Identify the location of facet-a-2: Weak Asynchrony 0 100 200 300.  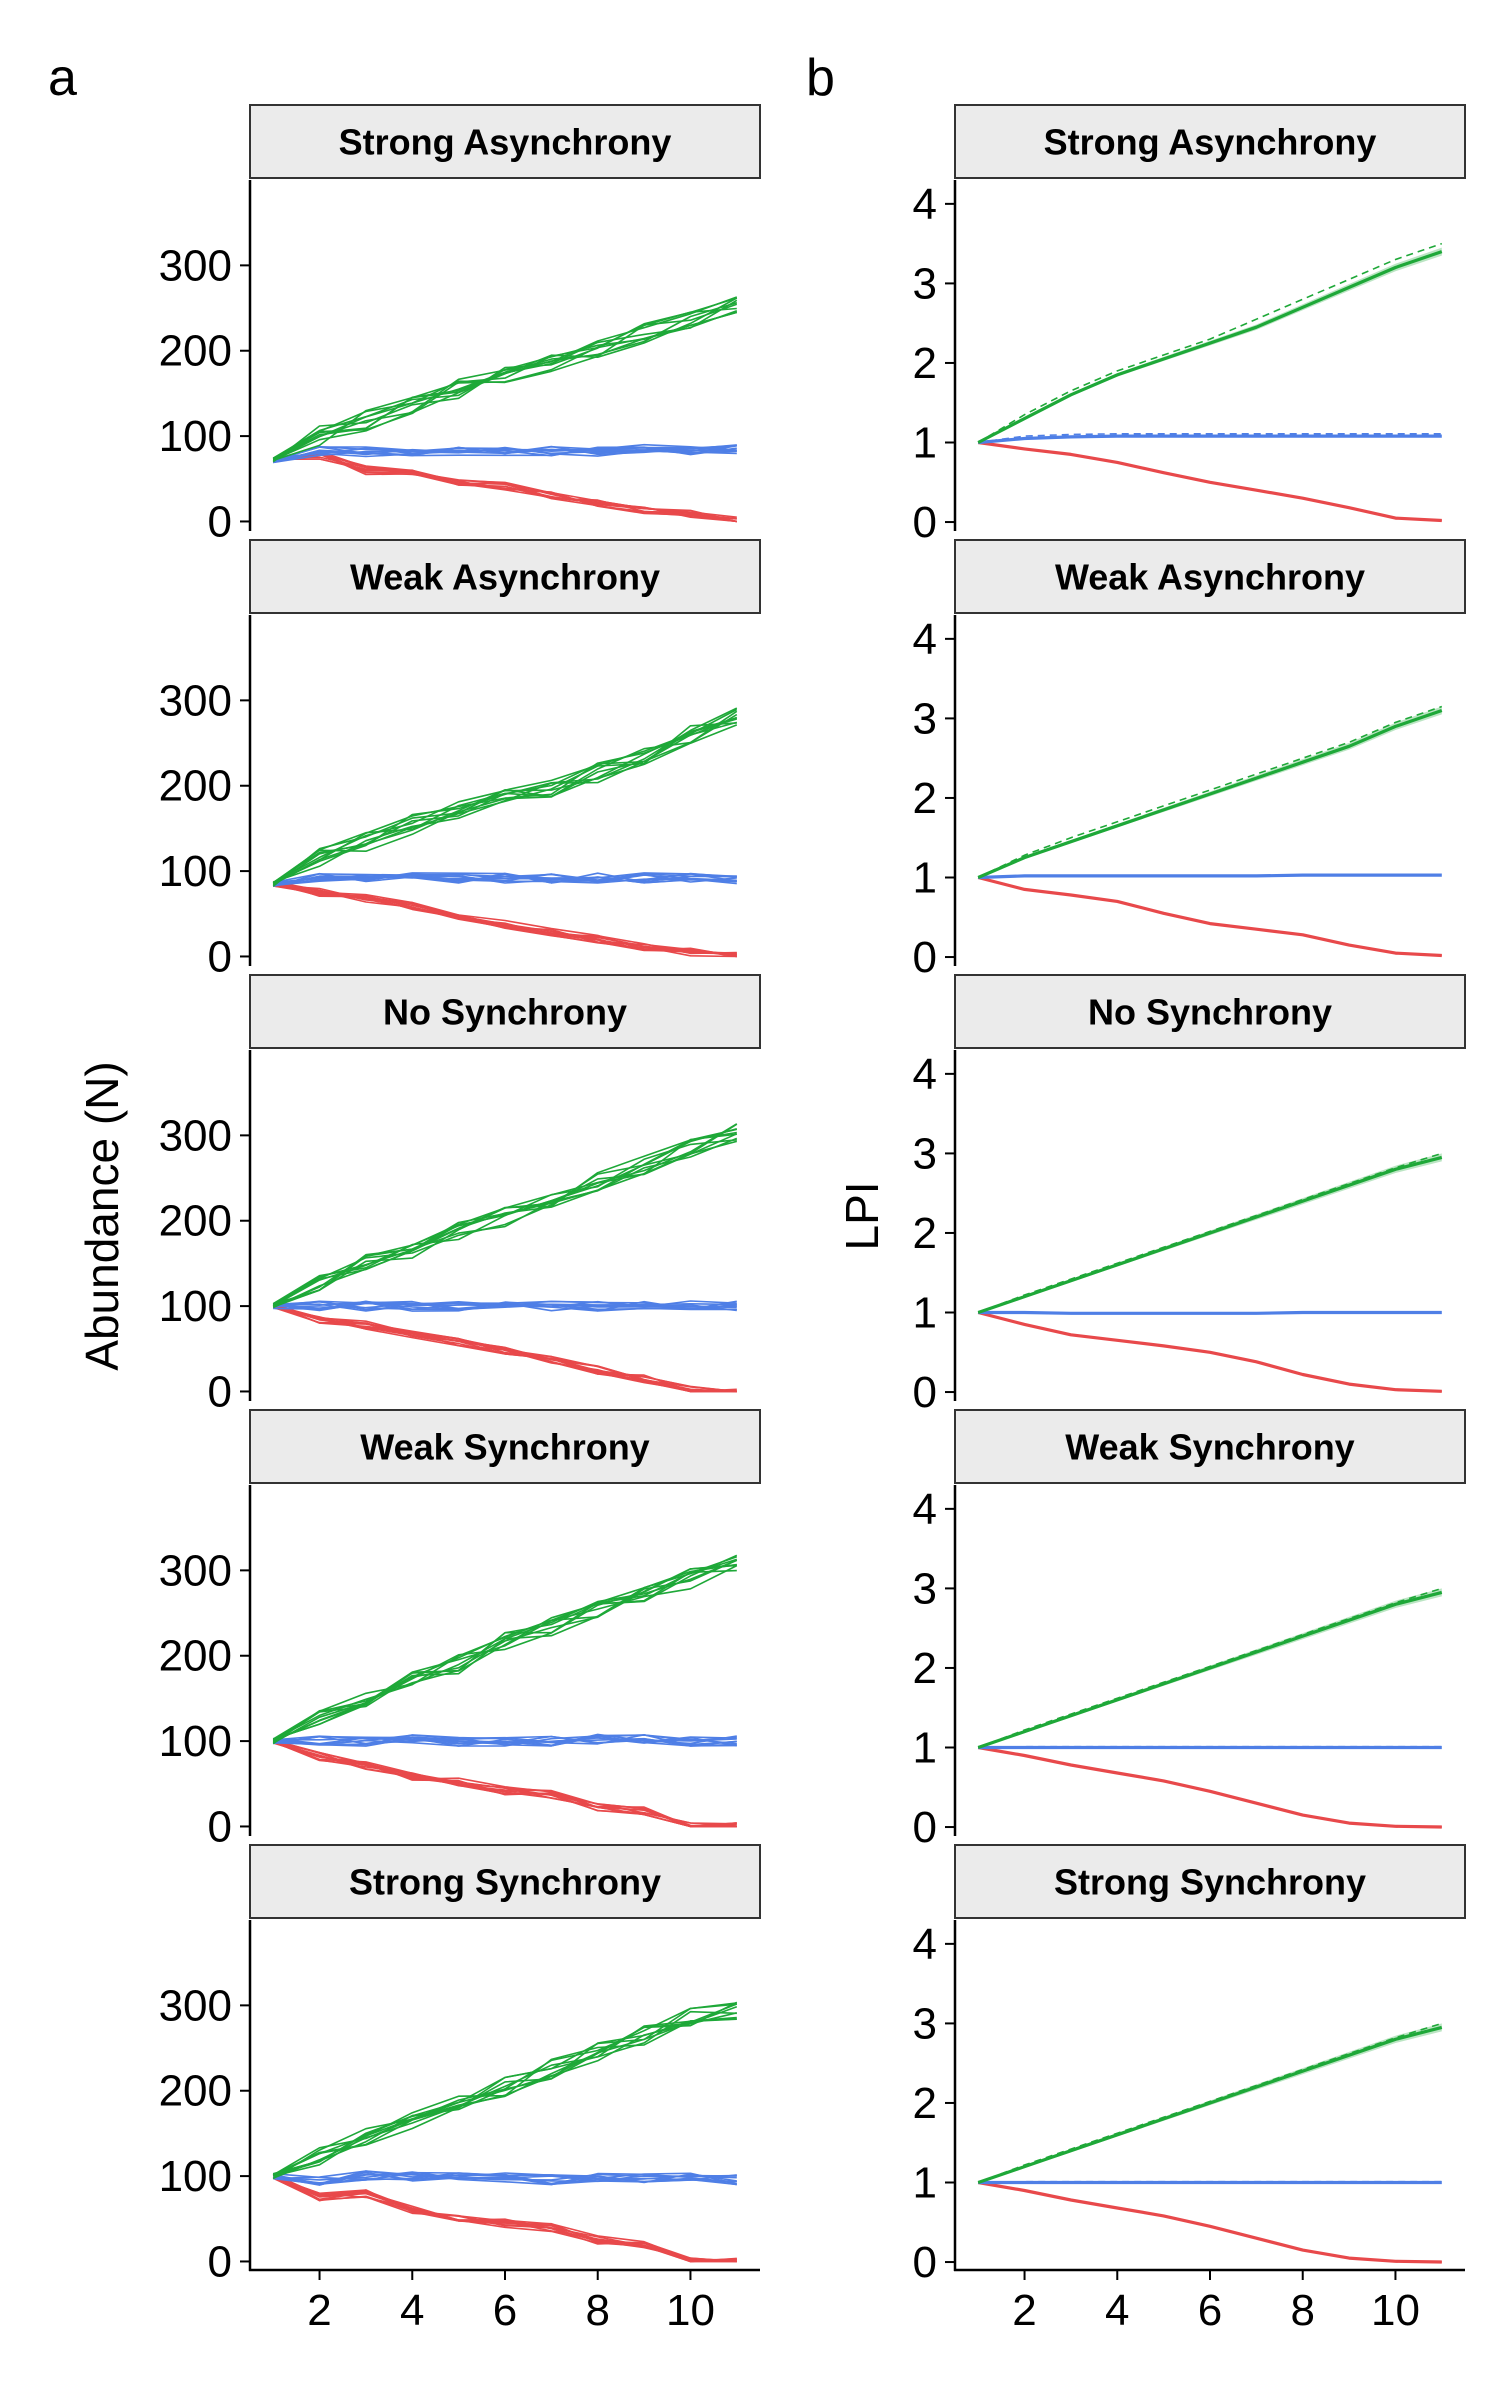
(460, 760).